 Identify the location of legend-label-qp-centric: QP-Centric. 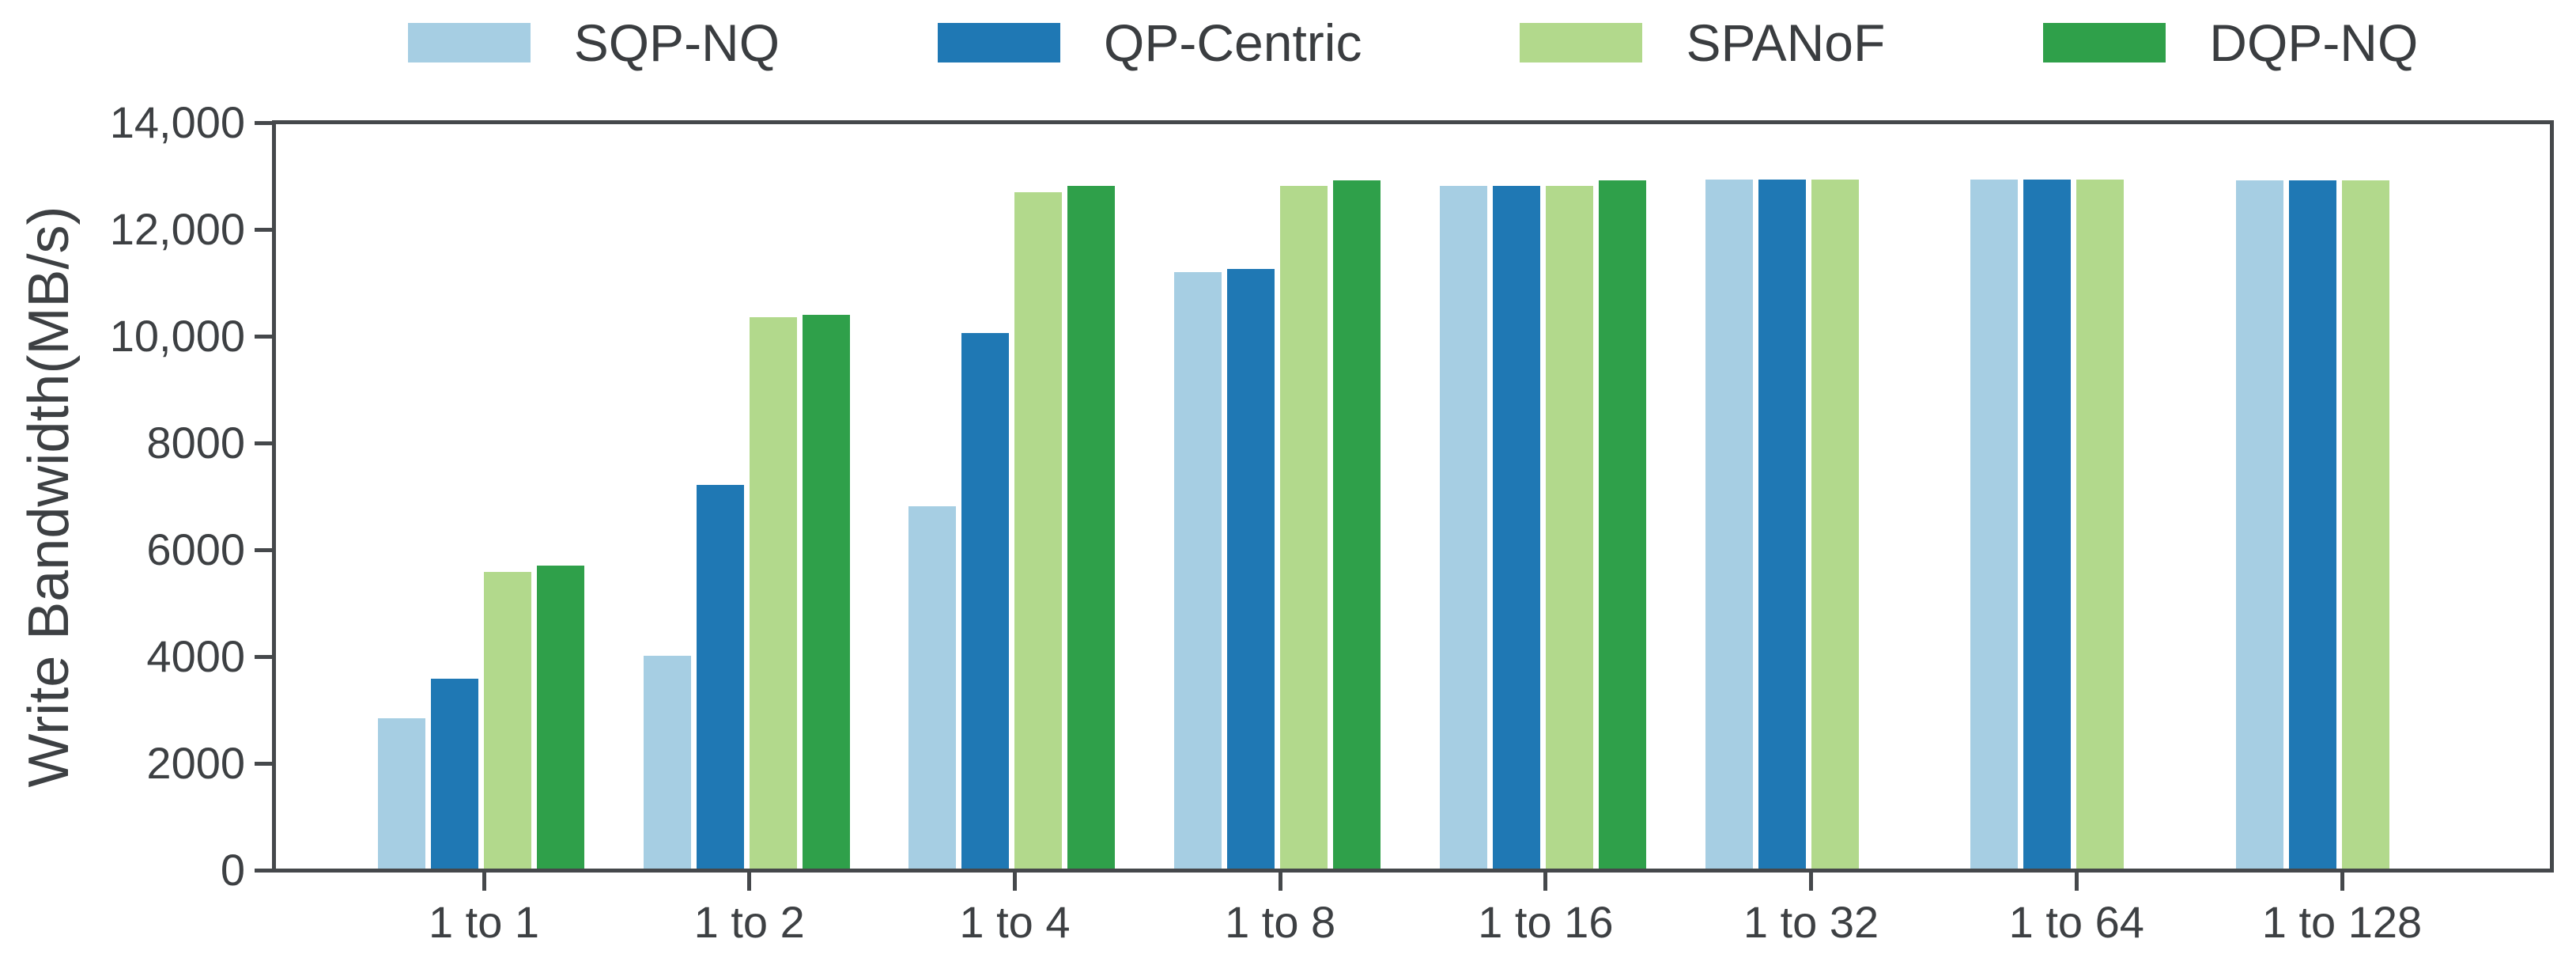
(1233, 42).